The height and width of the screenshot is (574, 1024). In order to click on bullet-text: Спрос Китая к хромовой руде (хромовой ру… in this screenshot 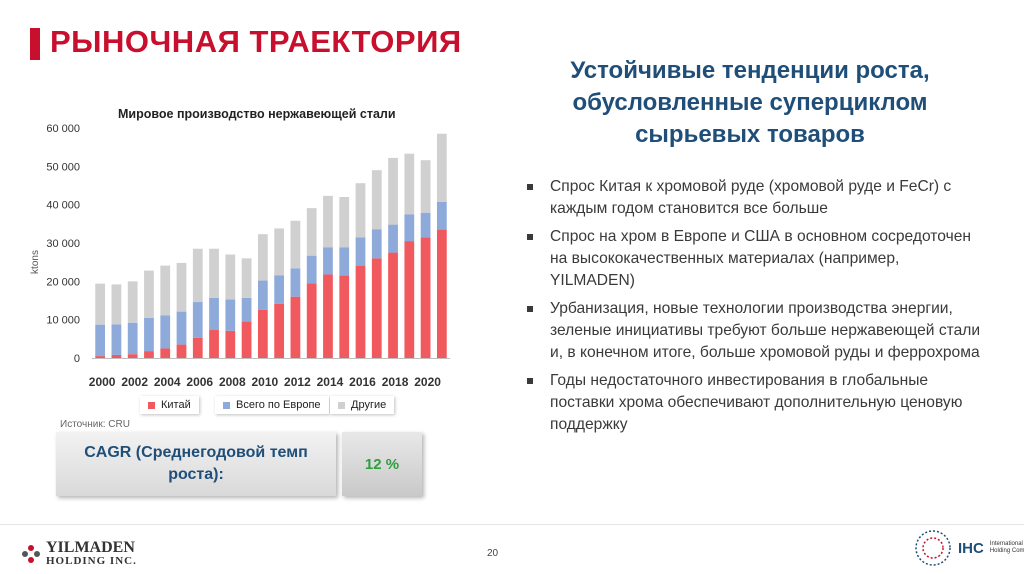, I will do `click(751, 197)`.